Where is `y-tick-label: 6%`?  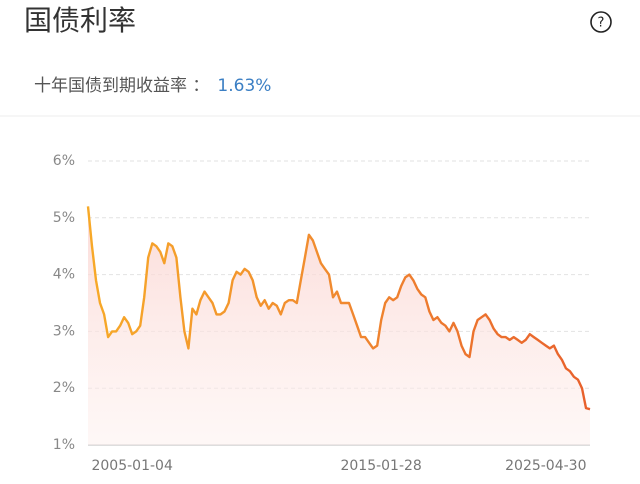 y-tick-label: 6% is located at coordinates (64, 161).